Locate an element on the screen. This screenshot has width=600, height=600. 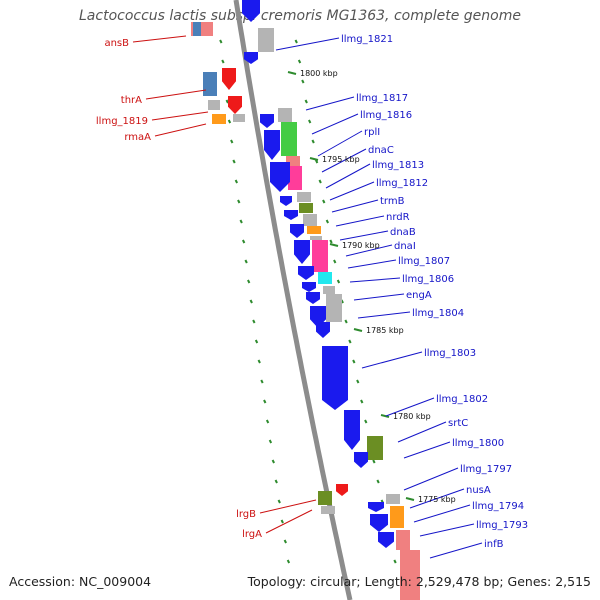
forward-gene-label: llmg_1813 is located at coordinates (398, 165).